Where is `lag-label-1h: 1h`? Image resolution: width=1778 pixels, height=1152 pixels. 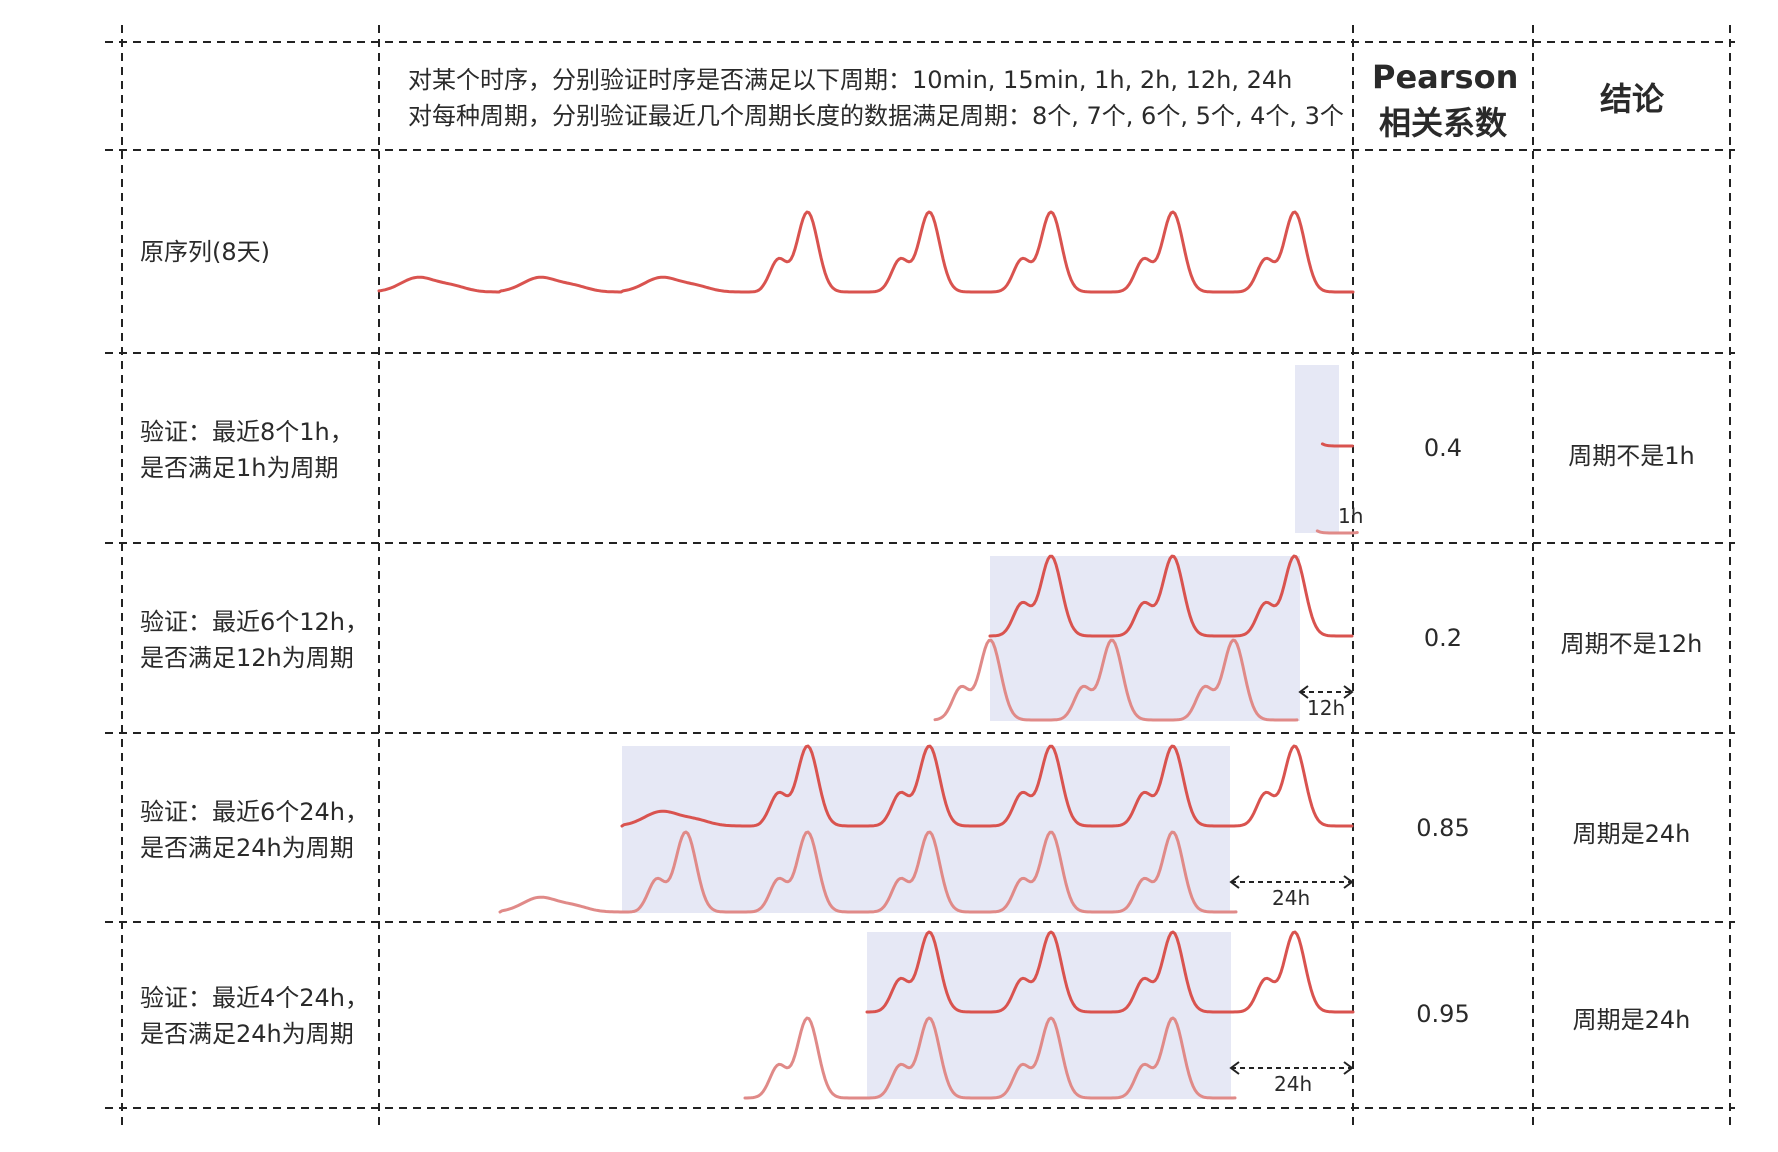 lag-label-1h: 1h is located at coordinates (1351, 516).